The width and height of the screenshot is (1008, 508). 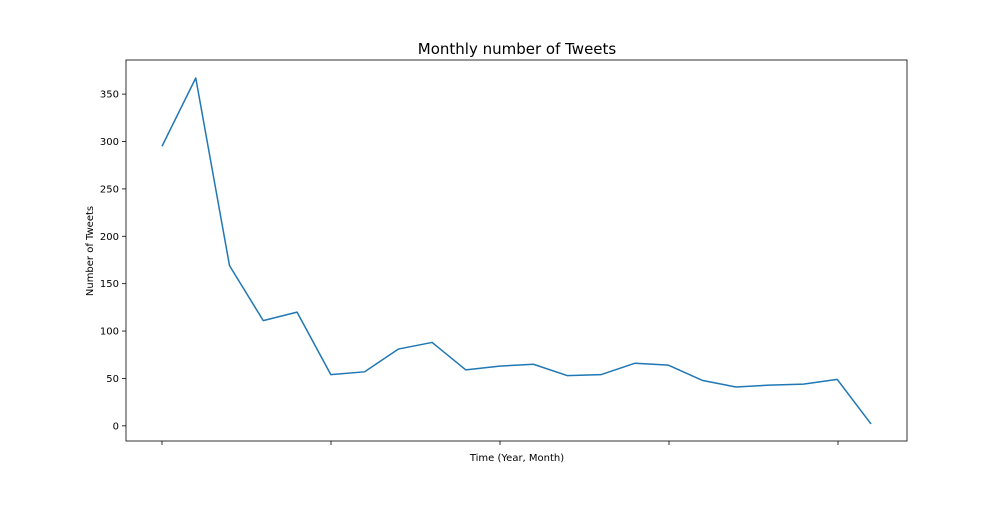 What do you see at coordinates (109, 237) in the screenshot?
I see `y-tick-label: 200` at bounding box center [109, 237].